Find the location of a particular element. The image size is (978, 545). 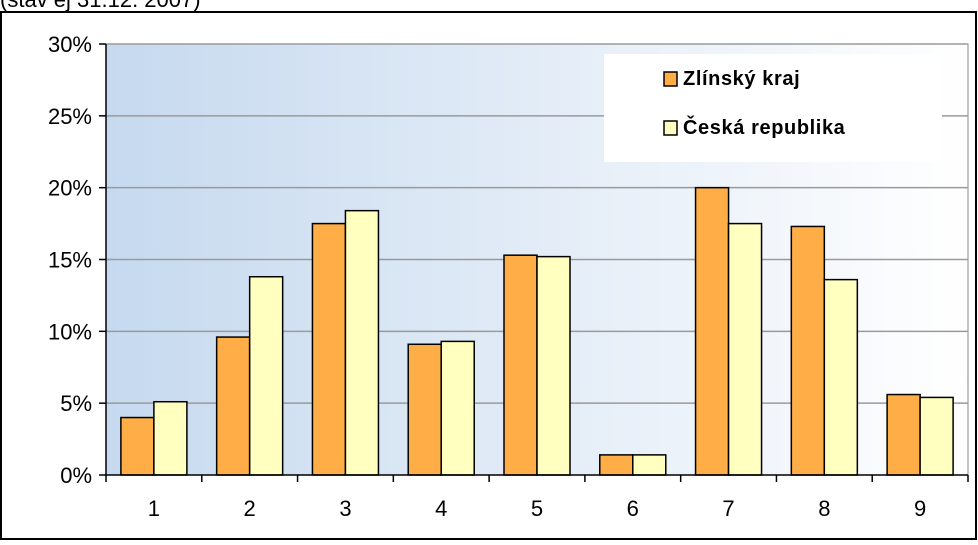

y-tick-label: 5% is located at coordinates (76, 403).